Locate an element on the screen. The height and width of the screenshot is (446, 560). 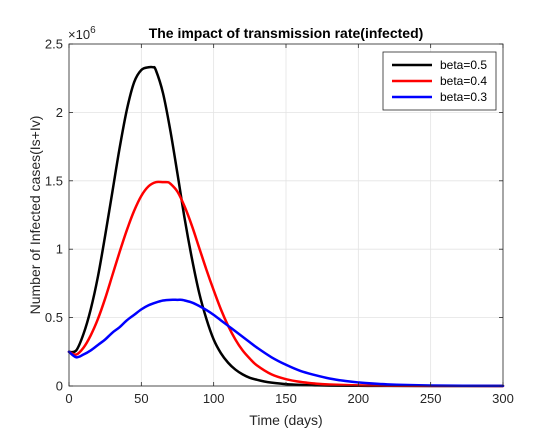
x-tick-label: 200 is located at coordinates (358, 398).